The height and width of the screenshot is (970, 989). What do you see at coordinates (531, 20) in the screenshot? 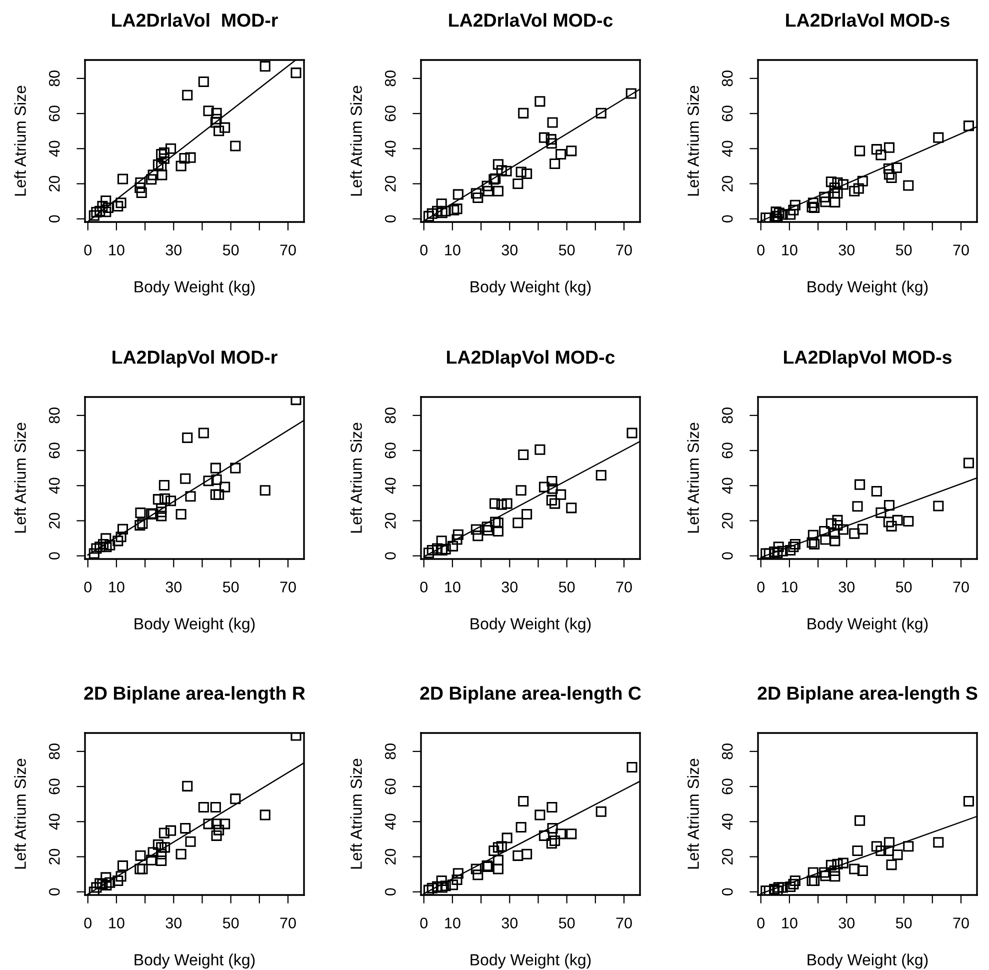
I see `chart-title: LA2DrlaVol MOD-c` at bounding box center [531, 20].